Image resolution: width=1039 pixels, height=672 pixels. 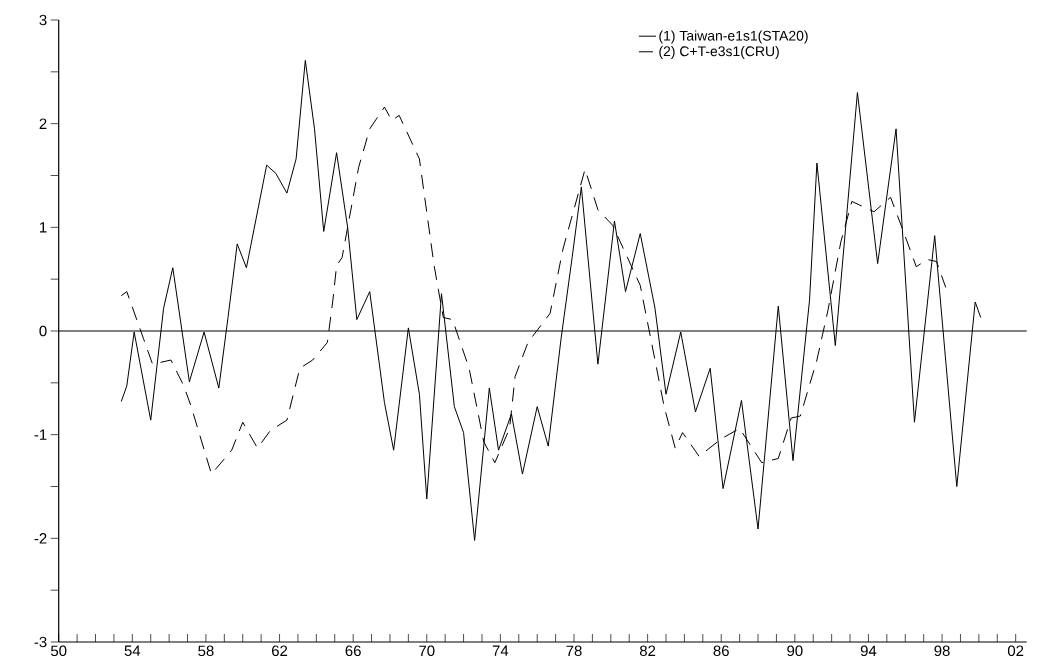 What do you see at coordinates (868, 651) in the screenshot?
I see `x-tick-label: 94` at bounding box center [868, 651].